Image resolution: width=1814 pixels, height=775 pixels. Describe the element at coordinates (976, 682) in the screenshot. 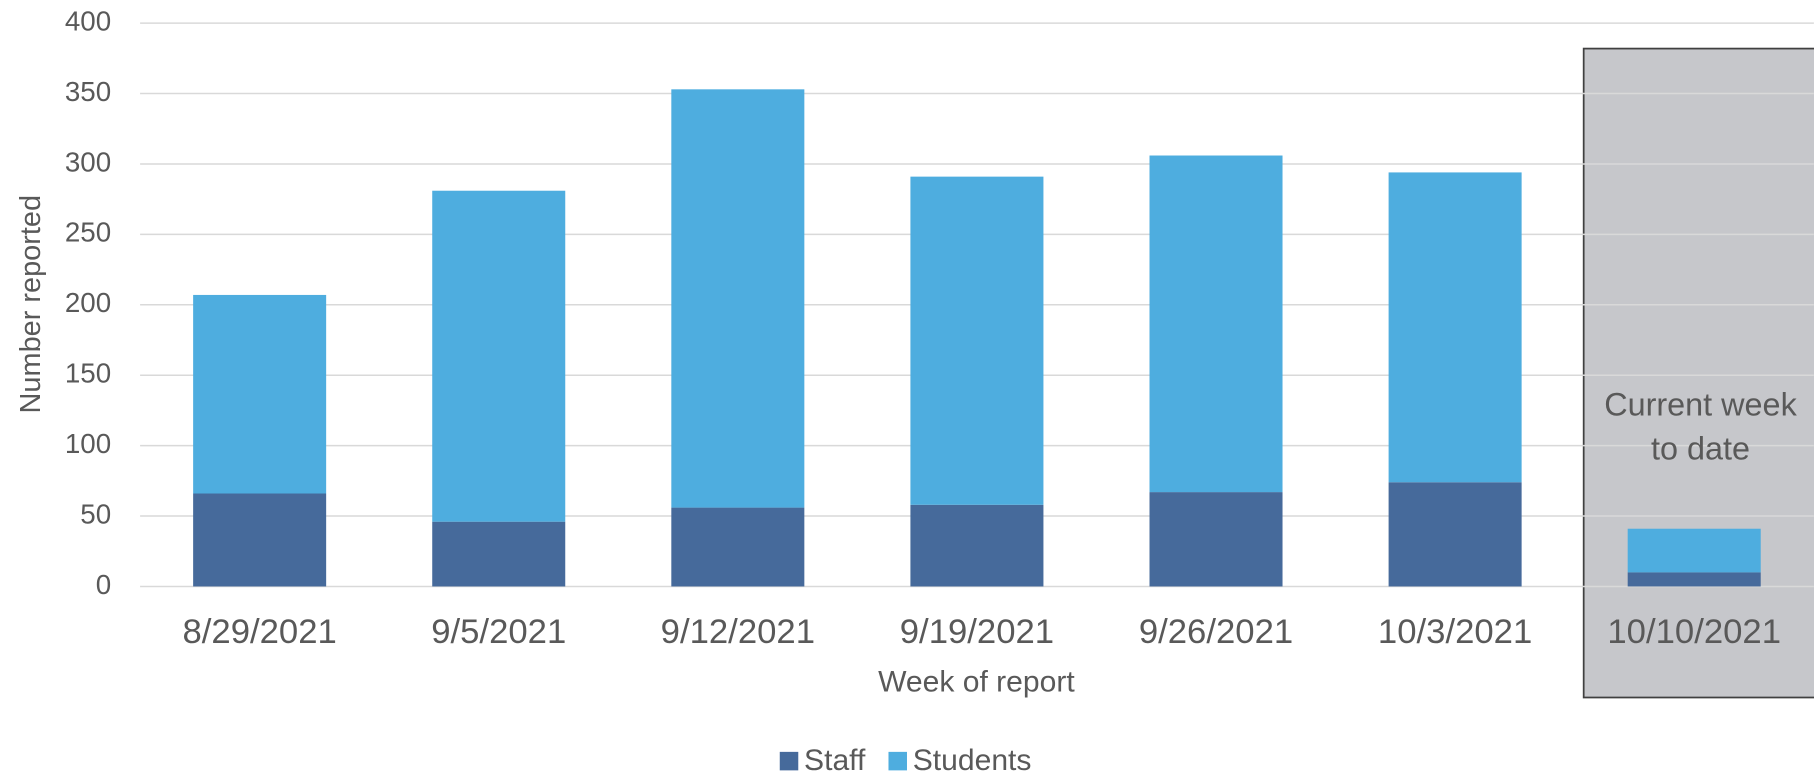

I see `x-axis-label: Week of report` at that location.